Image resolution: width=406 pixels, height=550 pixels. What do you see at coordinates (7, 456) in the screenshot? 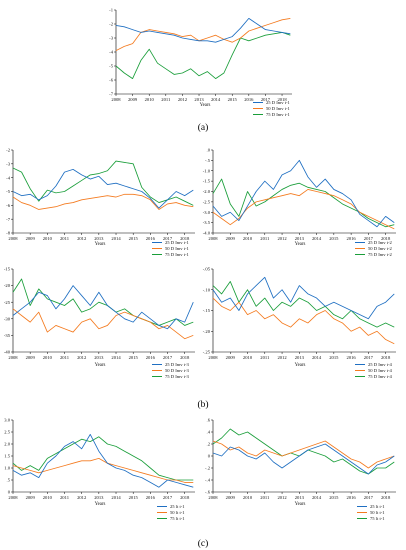
I see `y-tick-label: 1.5` at bounding box center [7, 456].